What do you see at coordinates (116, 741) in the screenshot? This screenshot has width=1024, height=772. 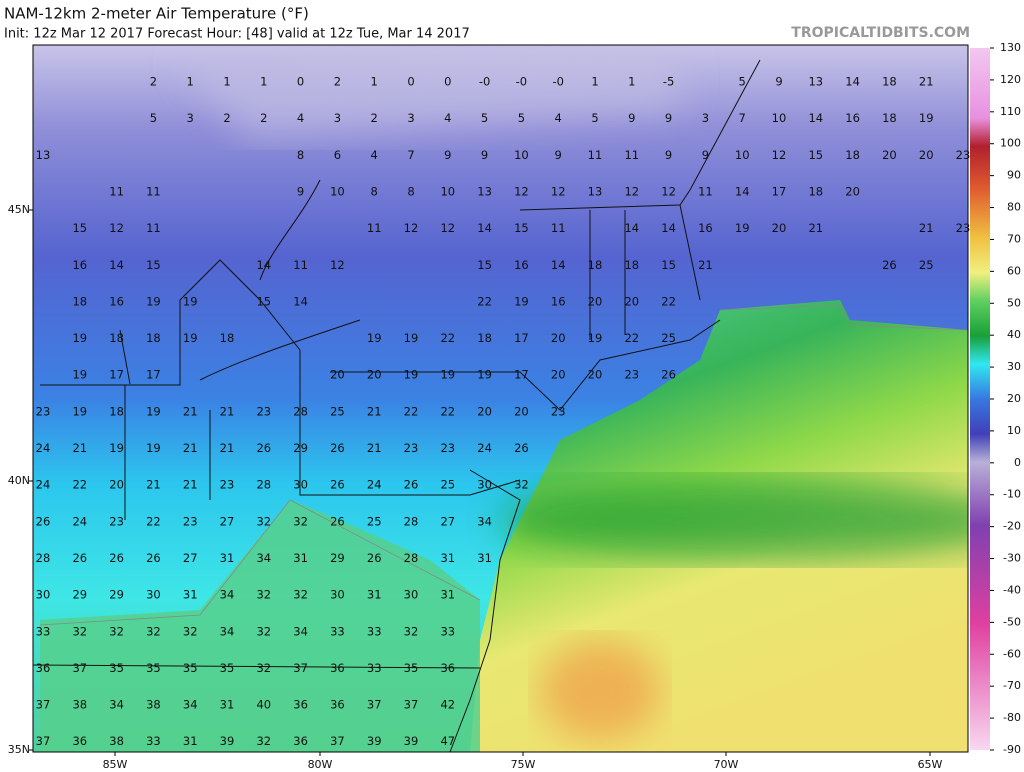 I see `station-value: 38` at bounding box center [116, 741].